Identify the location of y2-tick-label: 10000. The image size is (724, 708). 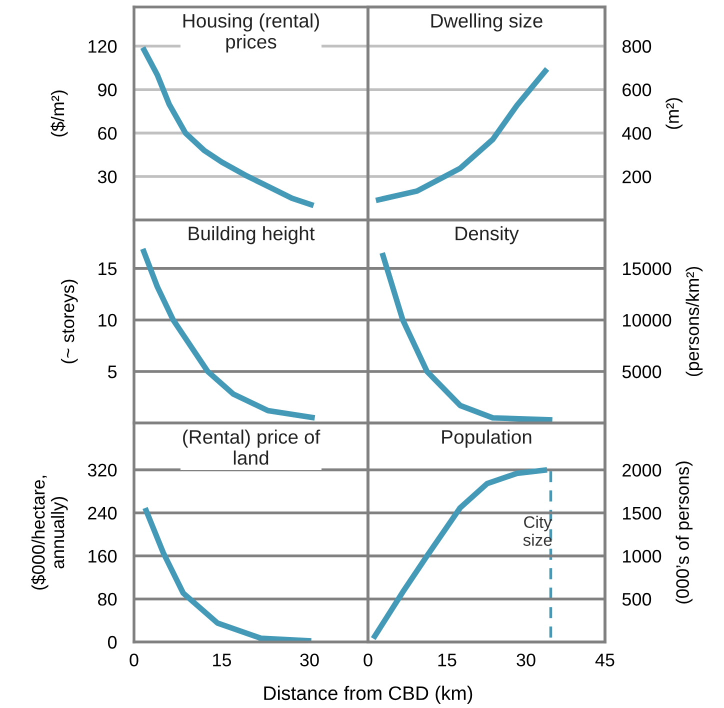
(647, 320).